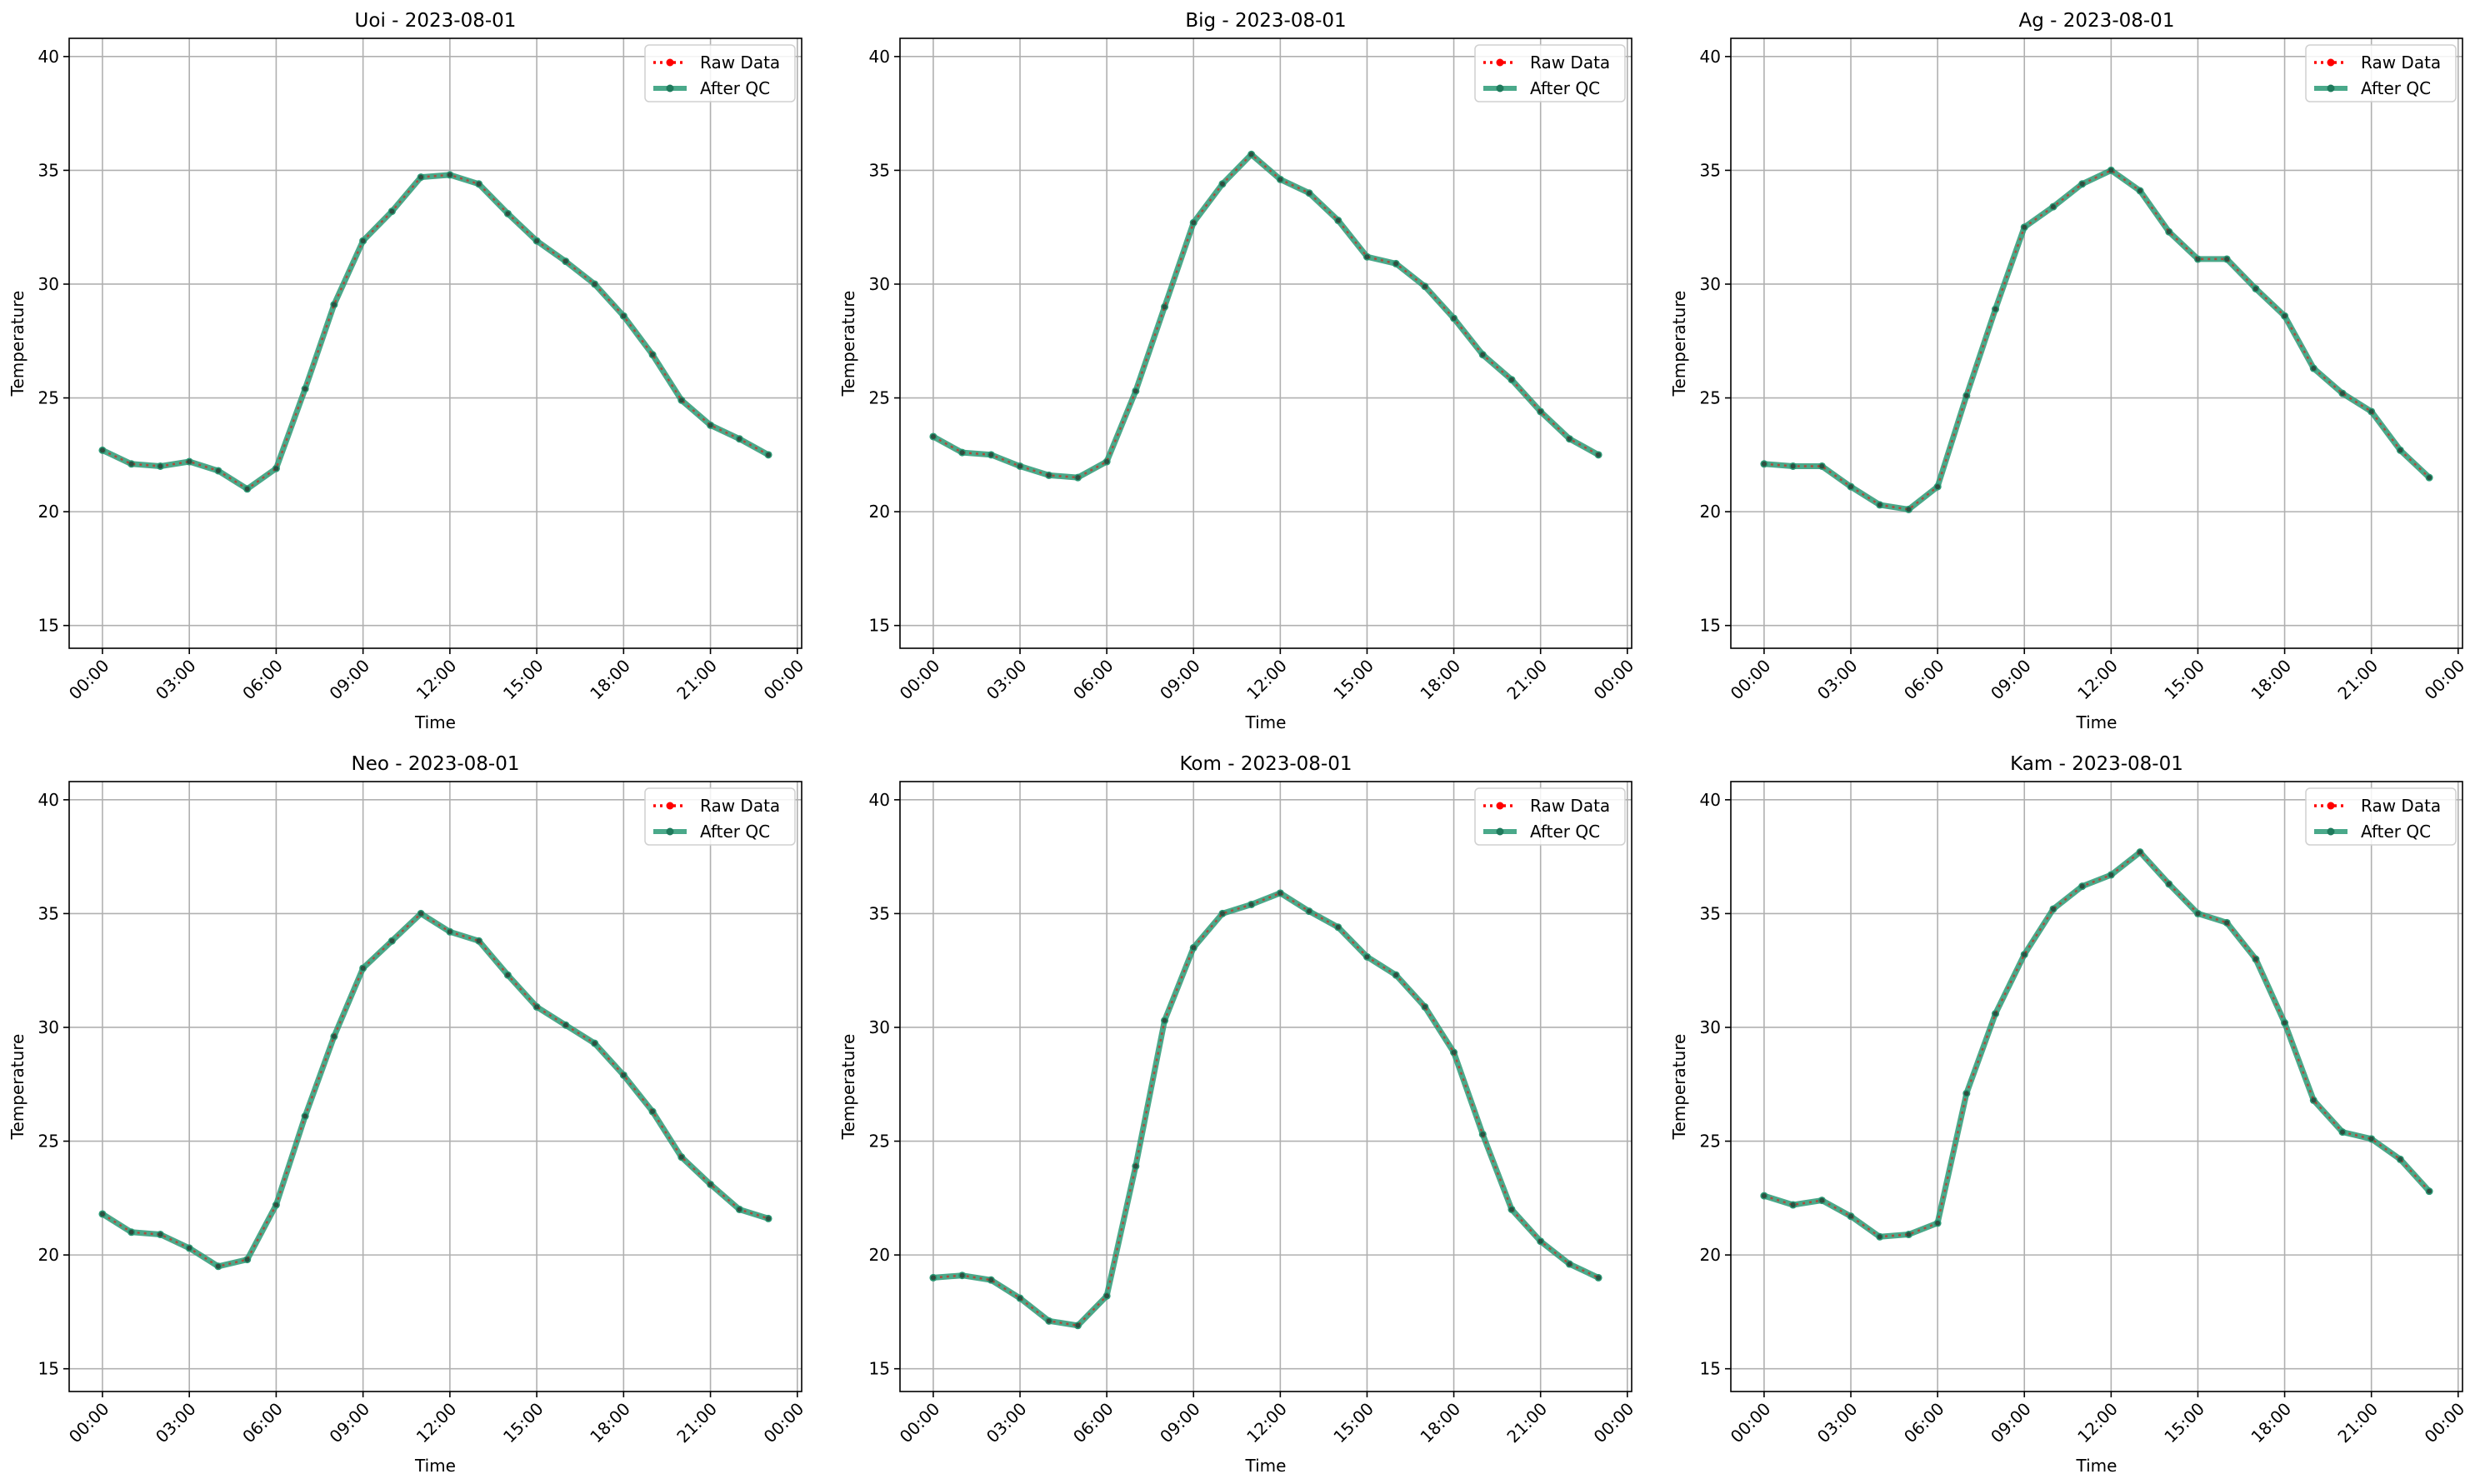 Image resolution: width=2485 pixels, height=1484 pixels. What do you see at coordinates (1266, 1109) in the screenshot?
I see `series-line-after-qc` at bounding box center [1266, 1109].